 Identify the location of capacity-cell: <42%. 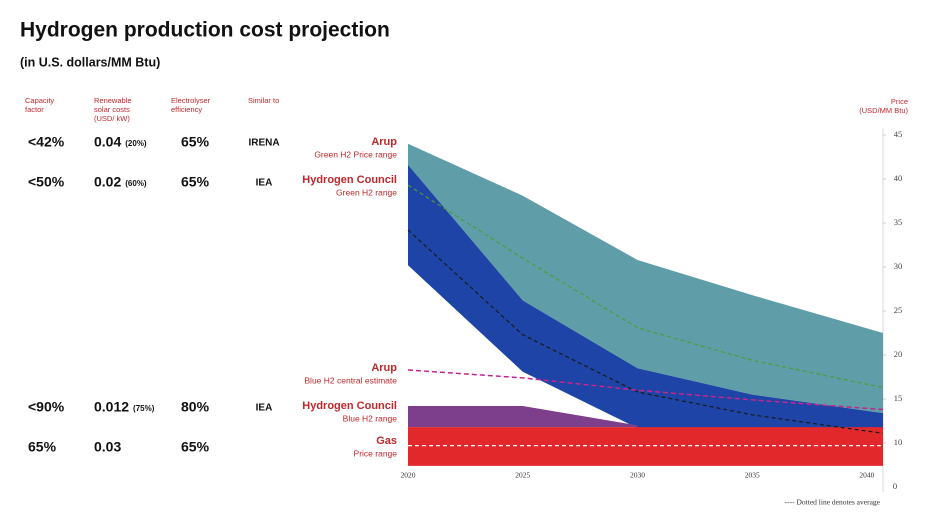
(46, 142).